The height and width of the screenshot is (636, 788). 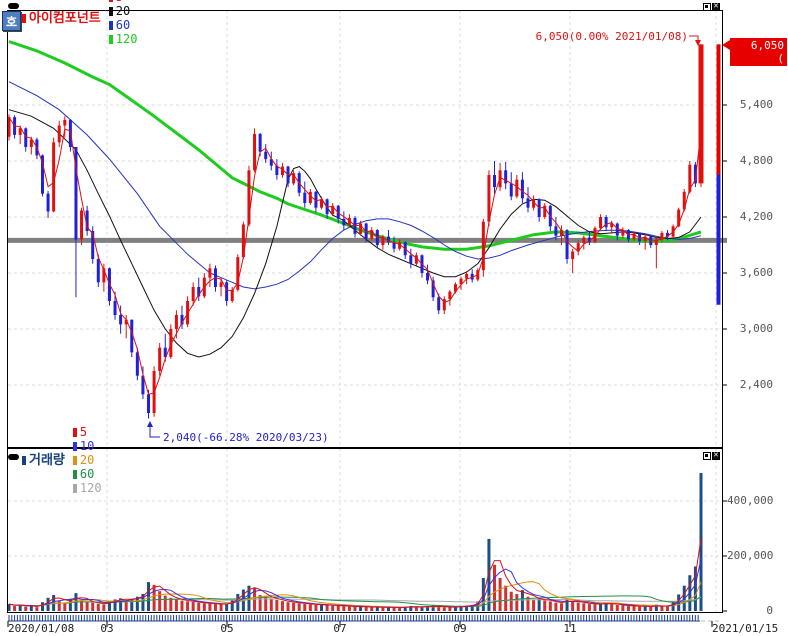 I want to click on price-ma-legend-items: 52060120, so click(x=127, y=23).